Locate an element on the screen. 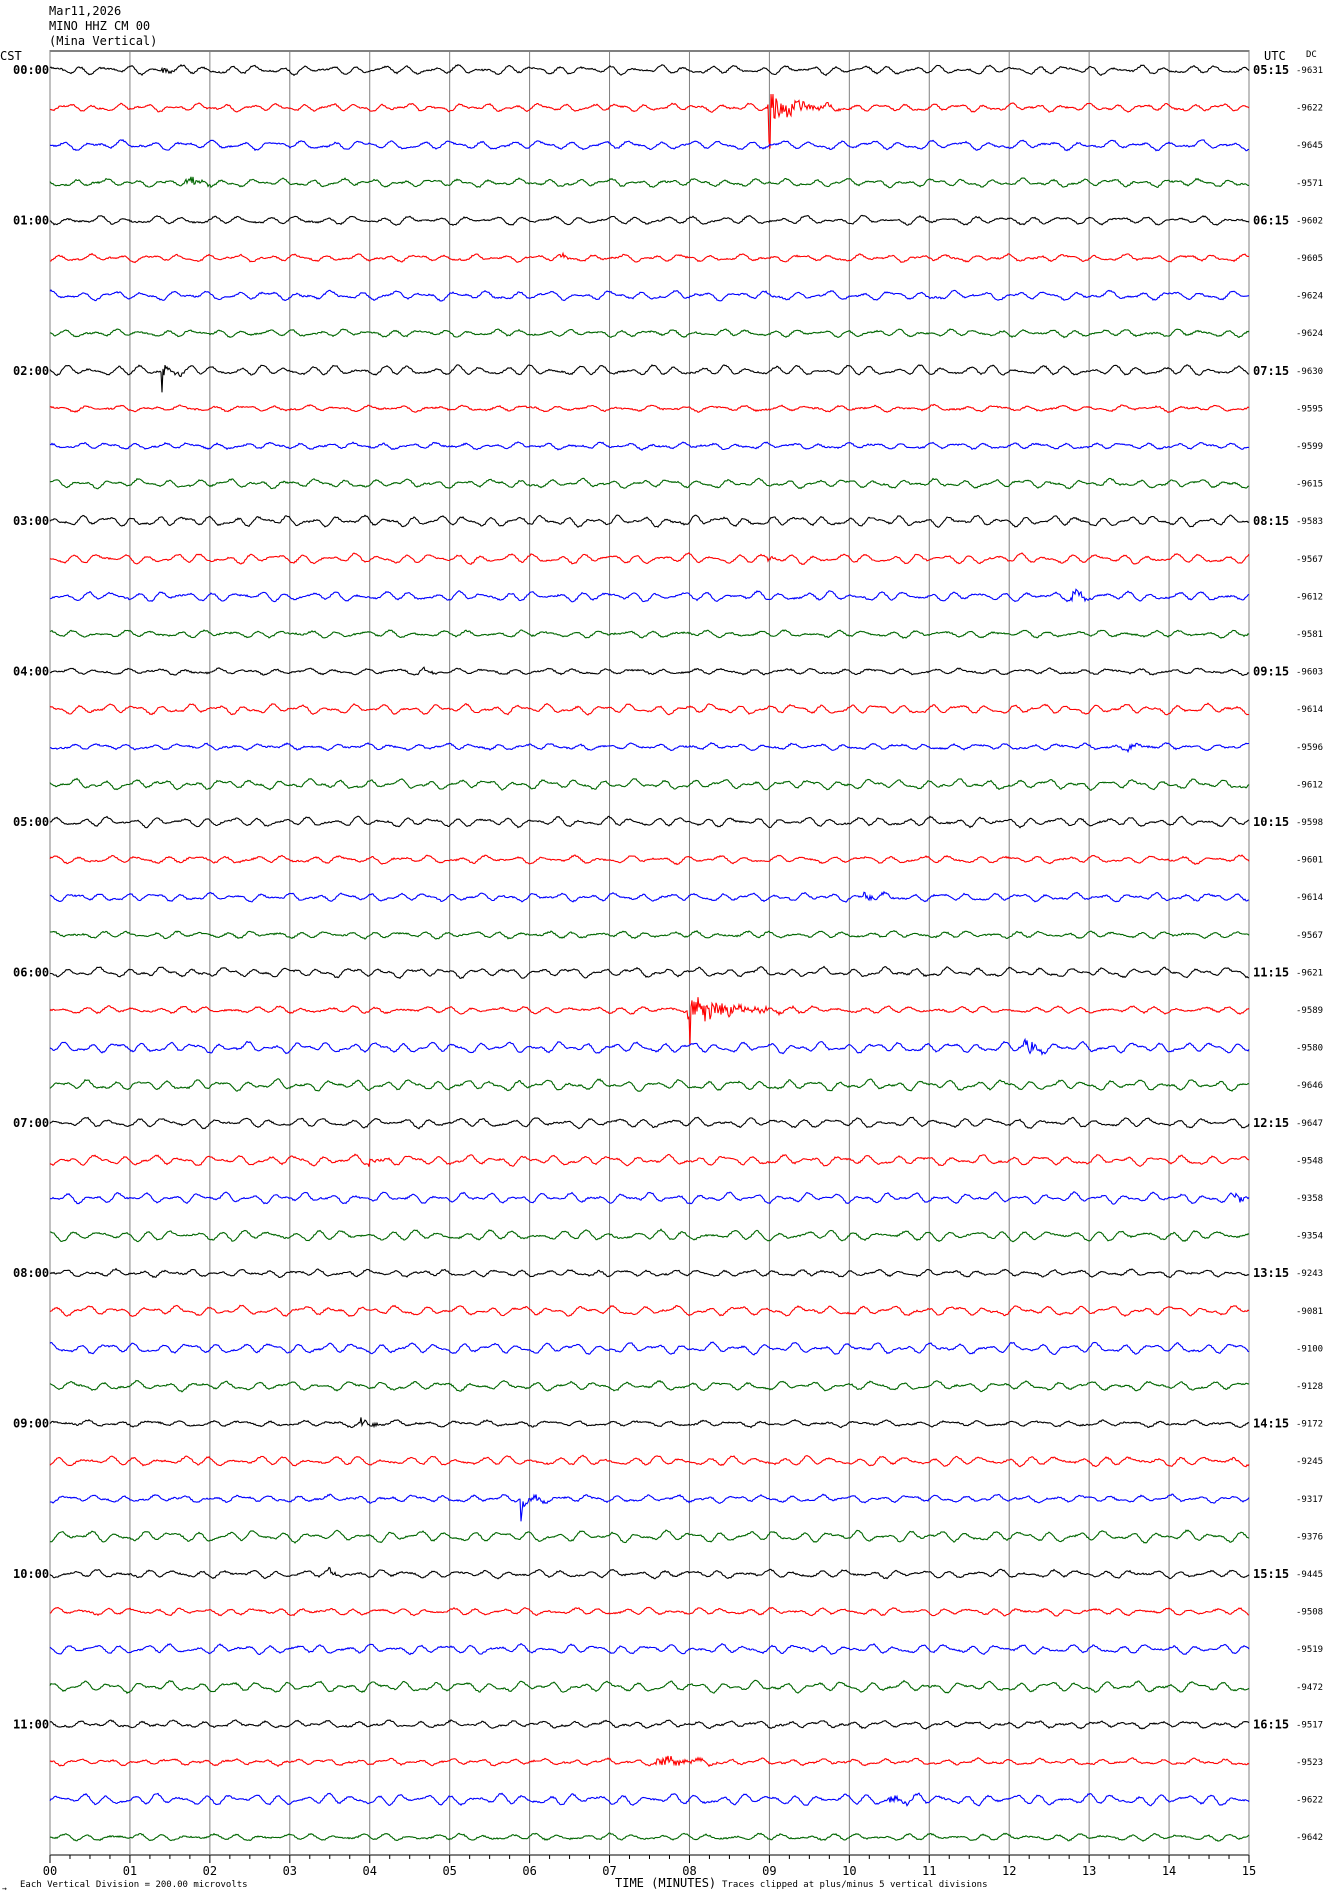 Image resolution: width=1330 pixels, height=1894 pixels. right-hour-label: 10:15 is located at coordinates (1271, 822).